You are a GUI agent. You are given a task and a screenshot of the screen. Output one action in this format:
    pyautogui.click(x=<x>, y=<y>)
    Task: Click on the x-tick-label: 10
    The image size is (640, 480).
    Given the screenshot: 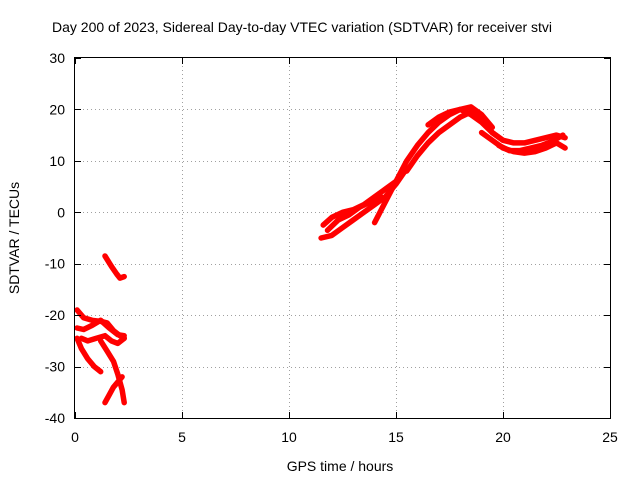 What is the action you would take?
    pyautogui.click(x=289, y=437)
    